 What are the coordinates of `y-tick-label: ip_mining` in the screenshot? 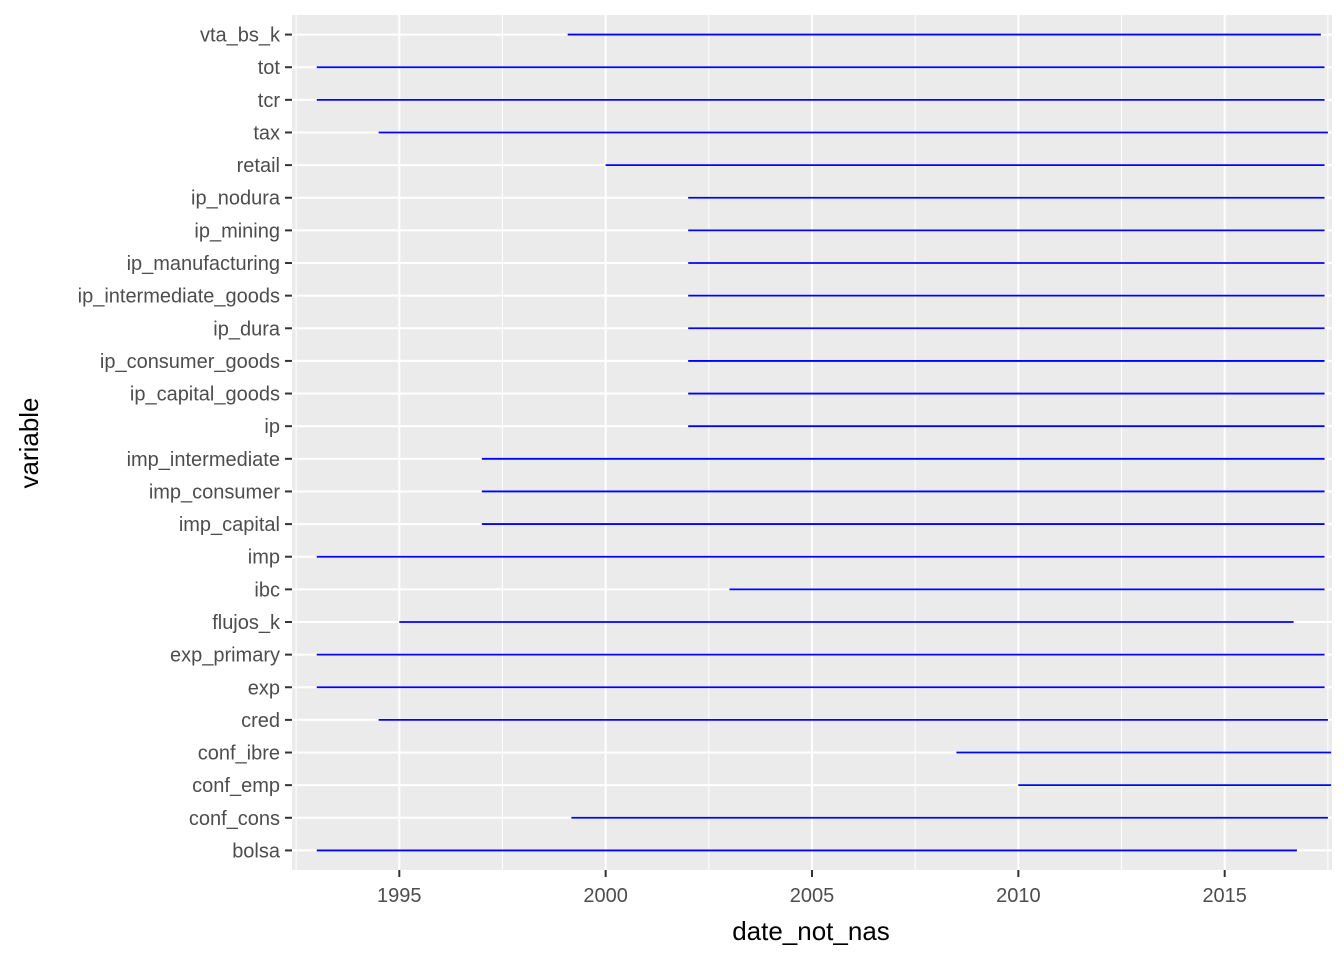 It's located at (237, 231).